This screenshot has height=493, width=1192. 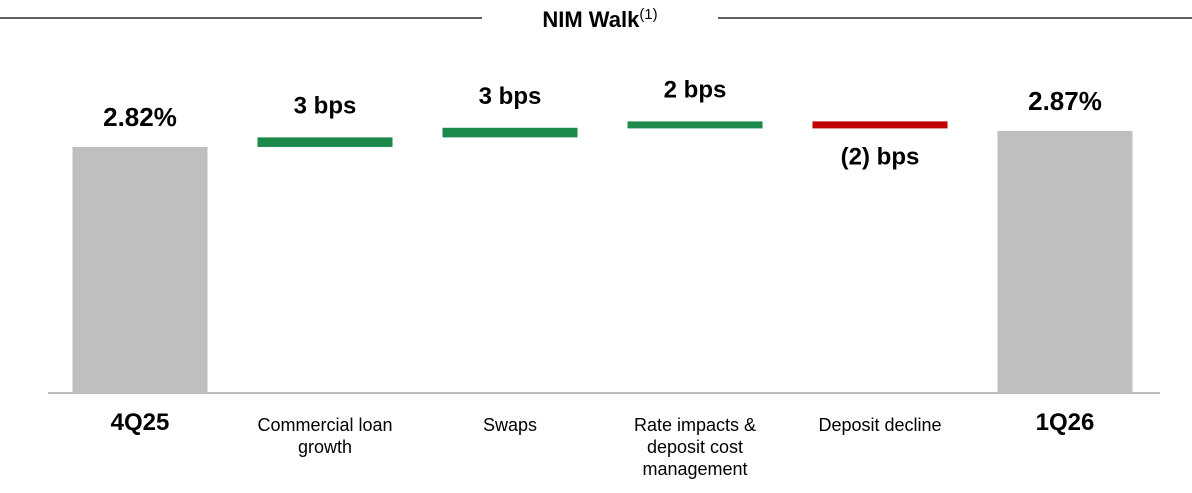 What do you see at coordinates (648, 14) in the screenshot?
I see `title-note: (1)` at bounding box center [648, 14].